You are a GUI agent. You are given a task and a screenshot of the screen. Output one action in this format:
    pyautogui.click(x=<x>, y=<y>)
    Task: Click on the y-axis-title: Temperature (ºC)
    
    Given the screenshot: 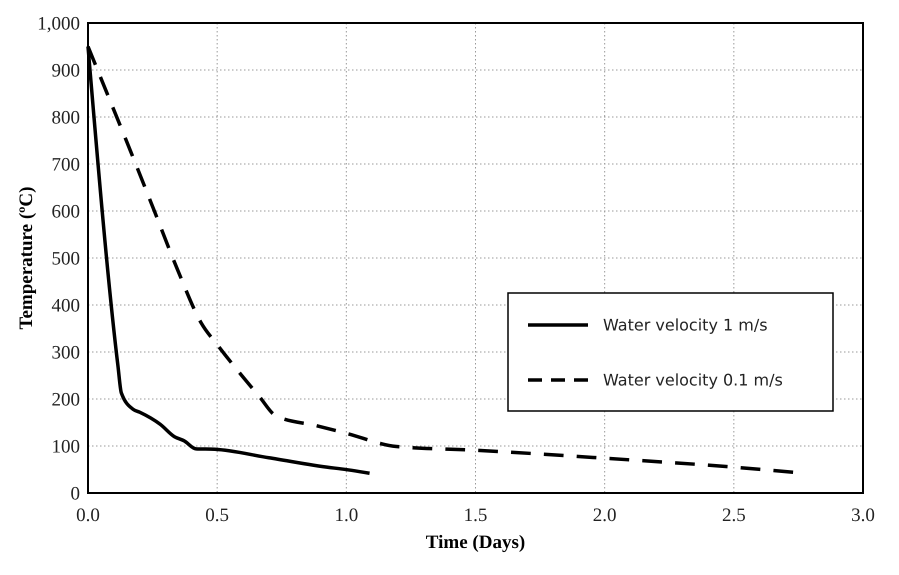 What is the action you would take?
    pyautogui.click(x=26, y=258)
    